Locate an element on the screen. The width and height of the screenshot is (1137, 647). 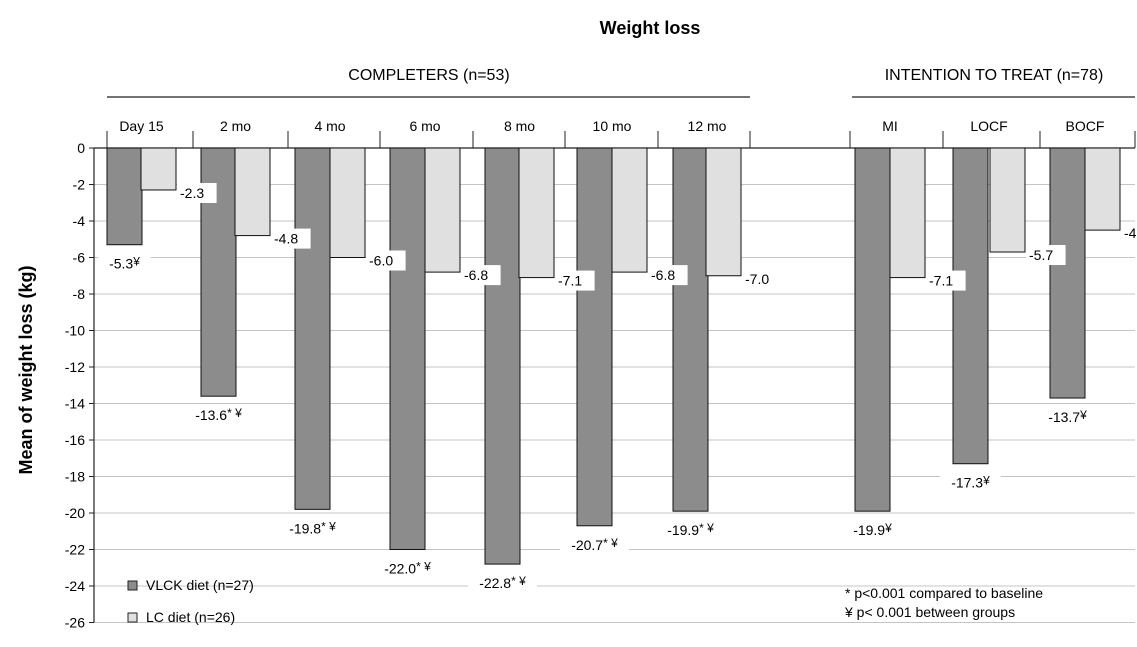
value-label-vlck: -19.9* ¥ is located at coordinates (690, 529).